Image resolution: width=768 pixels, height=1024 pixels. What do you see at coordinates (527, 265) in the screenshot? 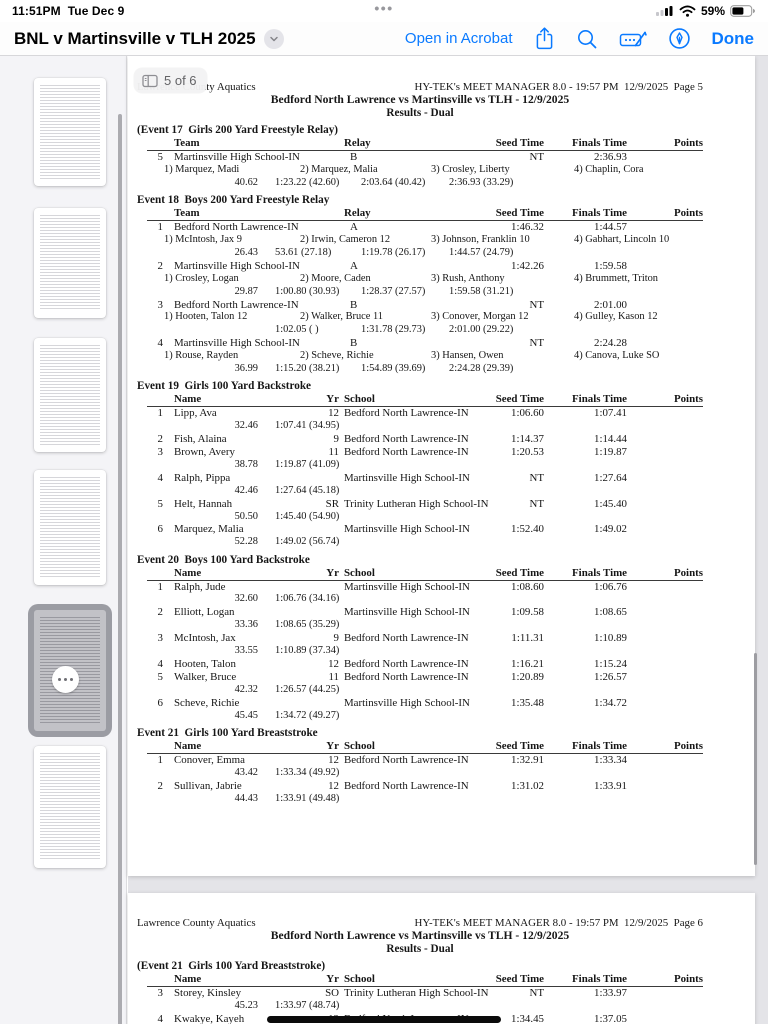
I see `seed-time-cell: 1:42.26` at bounding box center [527, 265].